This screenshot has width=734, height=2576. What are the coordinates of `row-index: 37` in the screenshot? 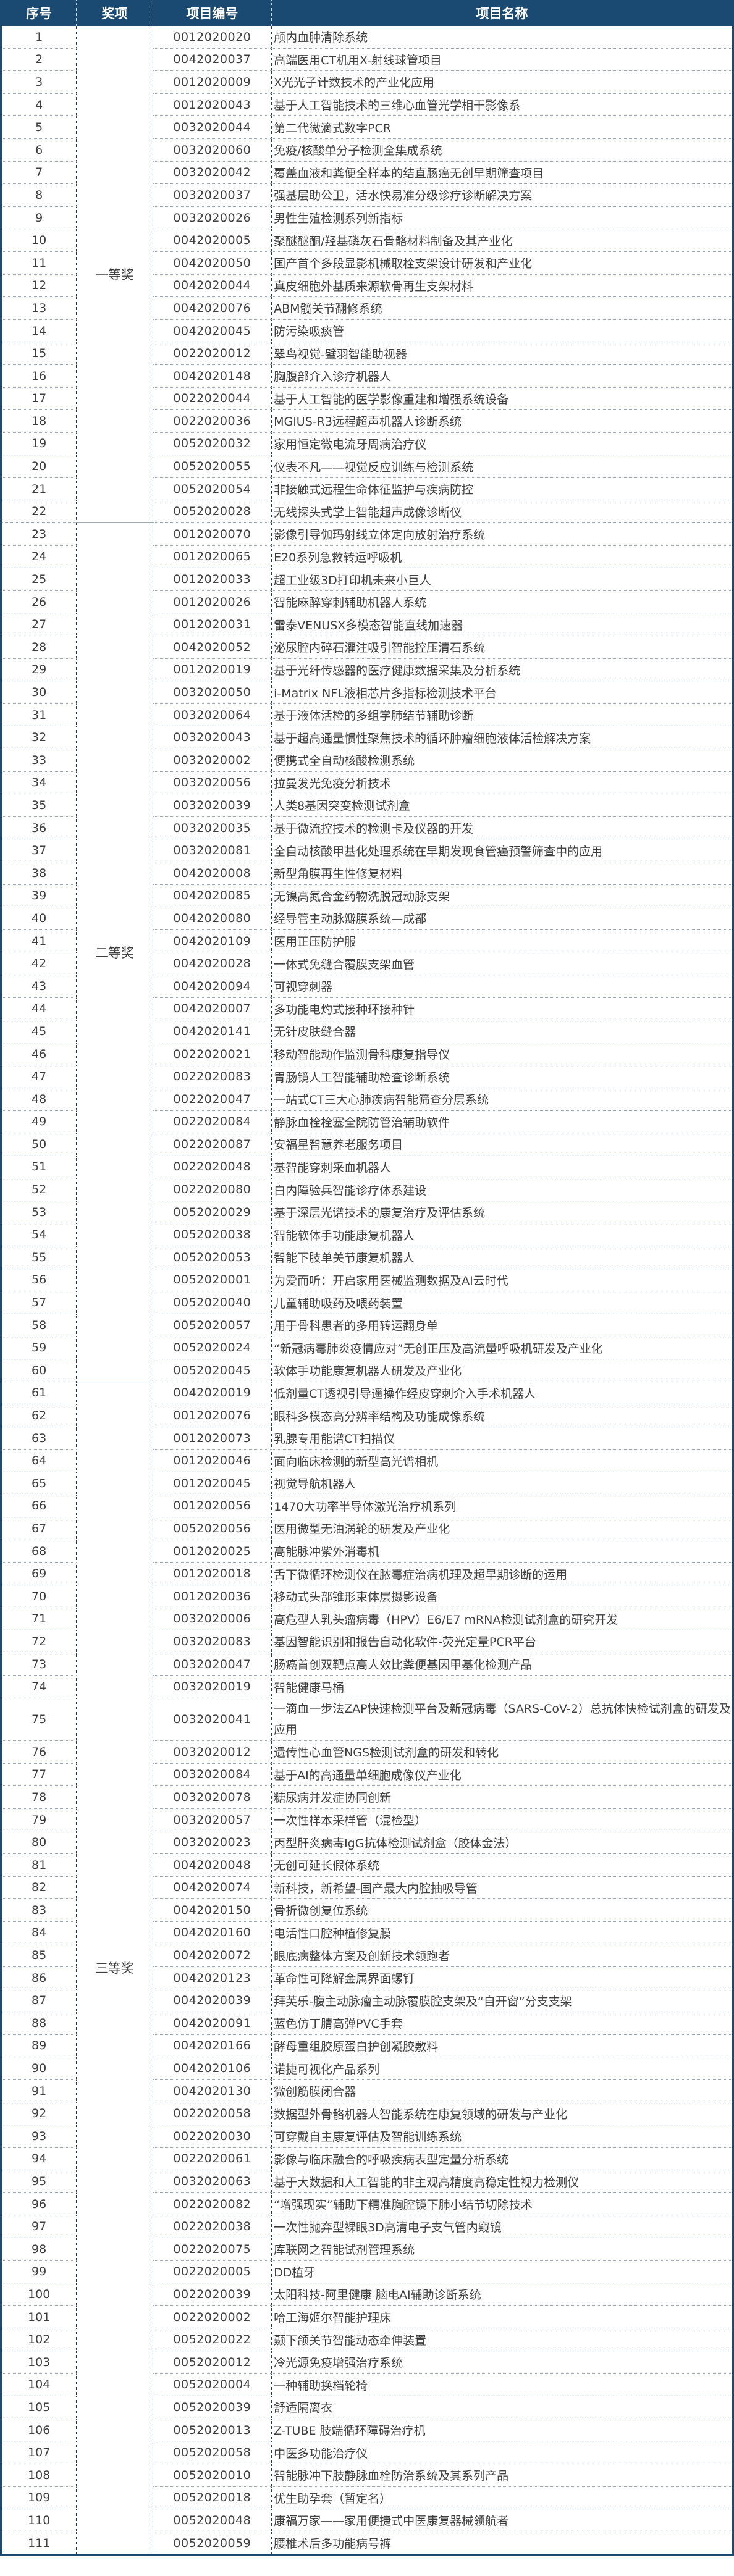 It's located at (39, 850).